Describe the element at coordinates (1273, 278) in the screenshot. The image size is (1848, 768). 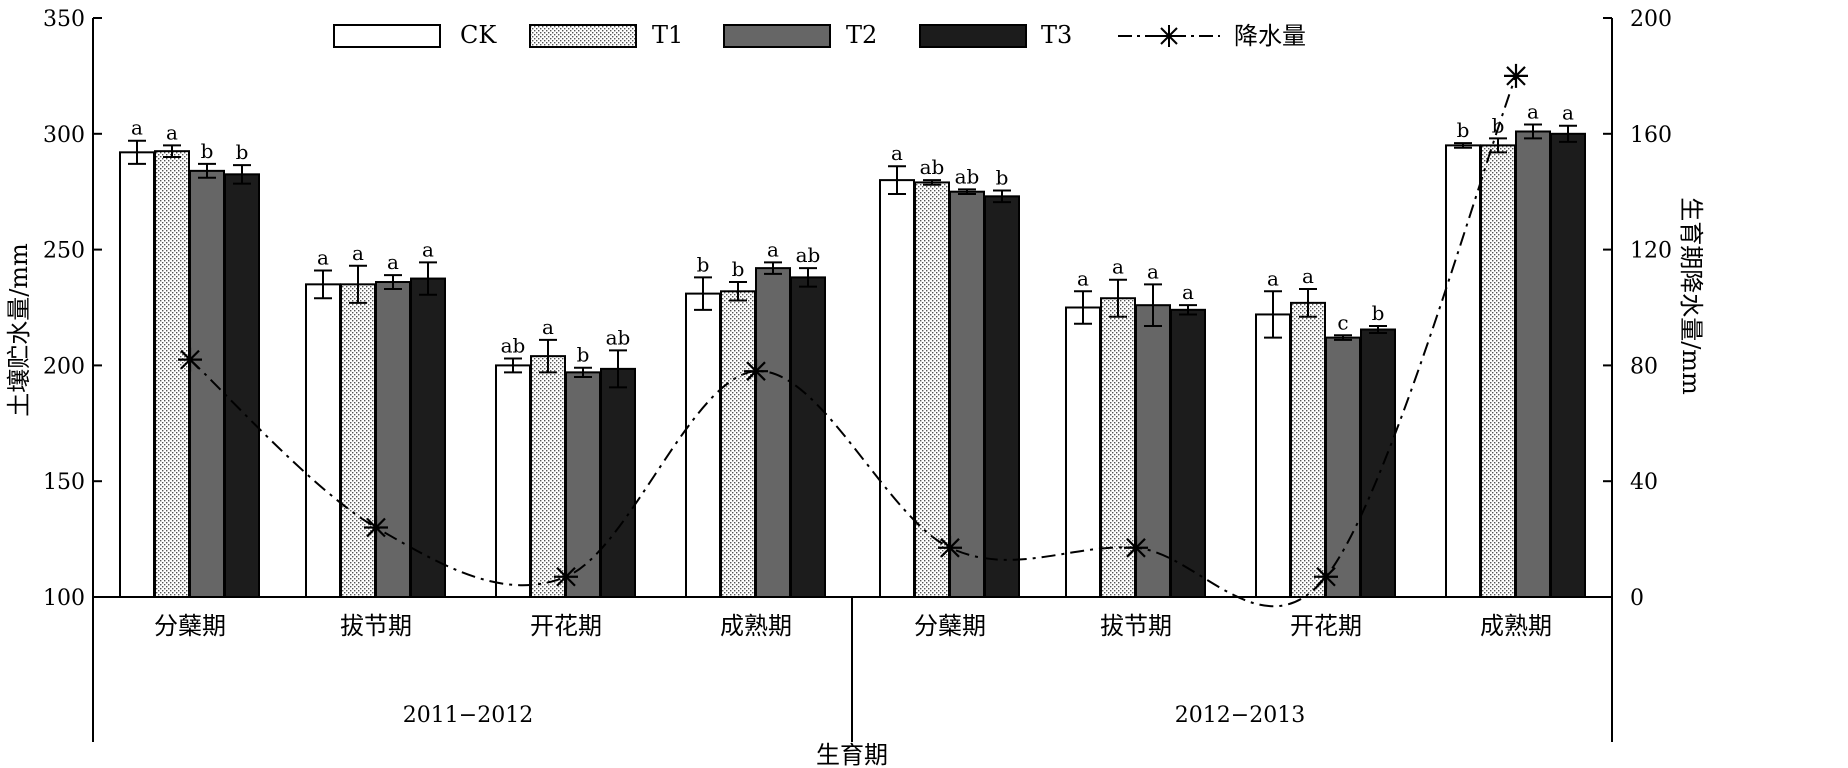
I see `significance-letter-ck-6: a` at that location.